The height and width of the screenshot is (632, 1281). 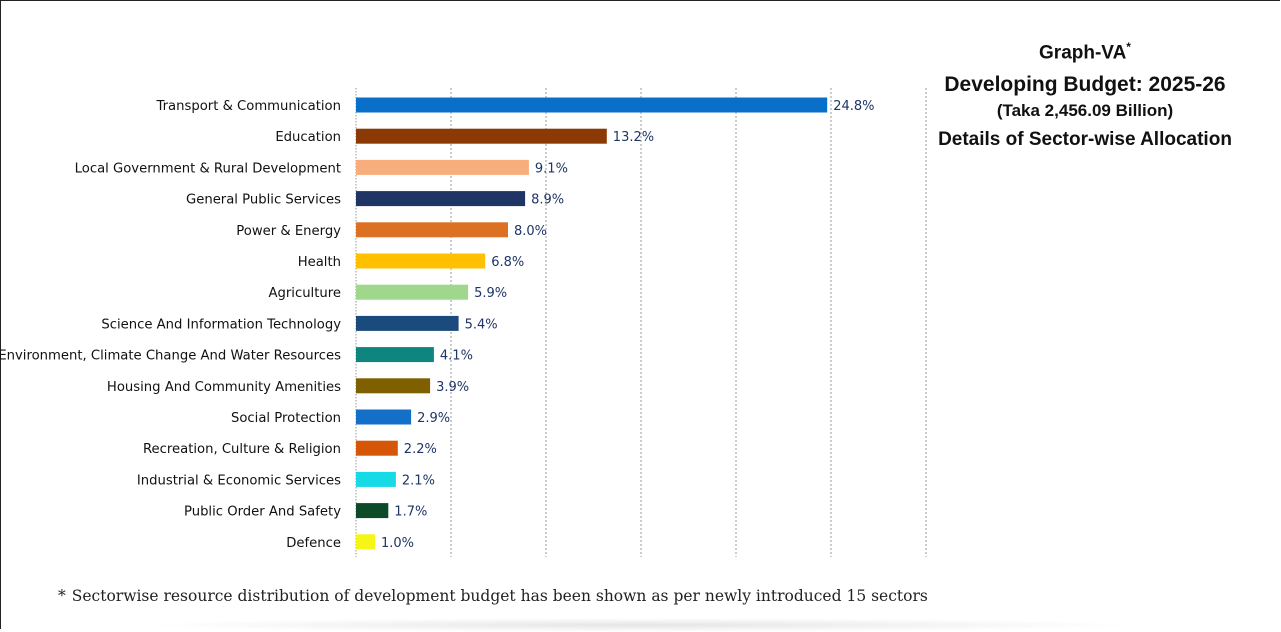 What do you see at coordinates (262, 512) in the screenshot?
I see `category-label: Public Order And Safety` at bounding box center [262, 512].